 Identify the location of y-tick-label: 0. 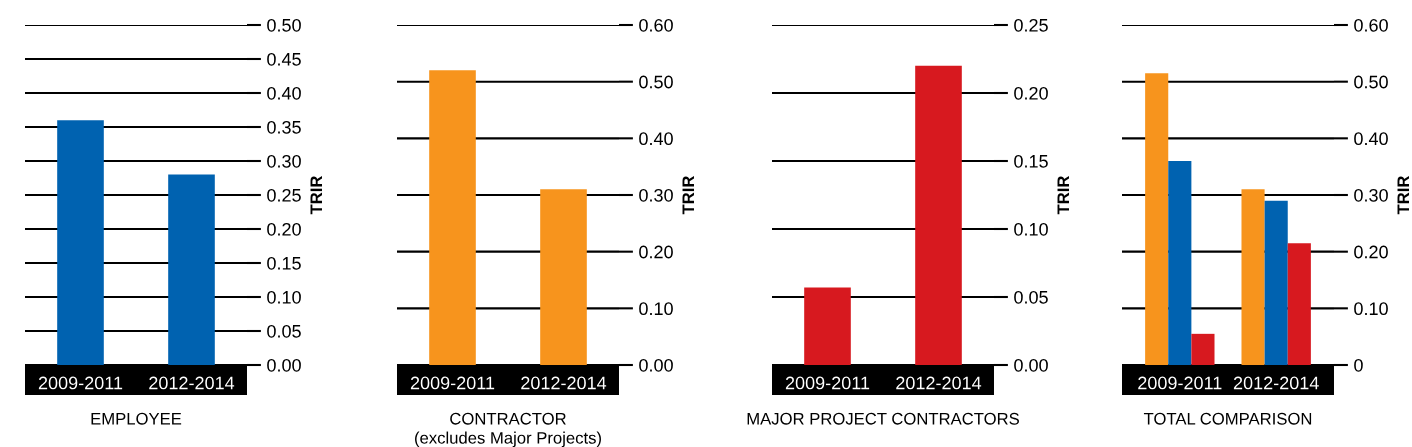
(1358, 365).